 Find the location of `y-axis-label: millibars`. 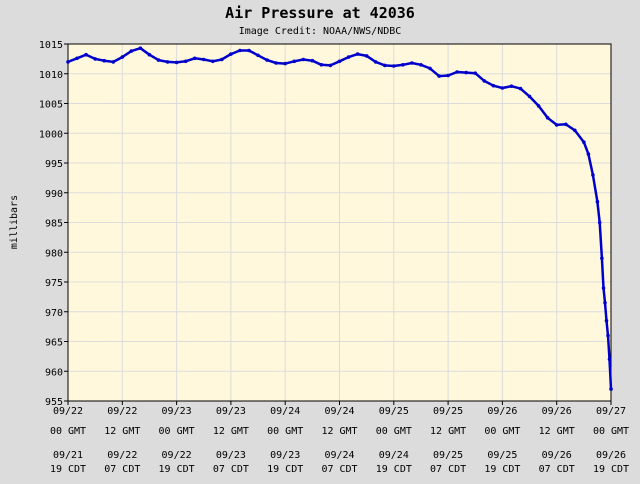

y-axis-label: millibars is located at coordinates (14, 222).